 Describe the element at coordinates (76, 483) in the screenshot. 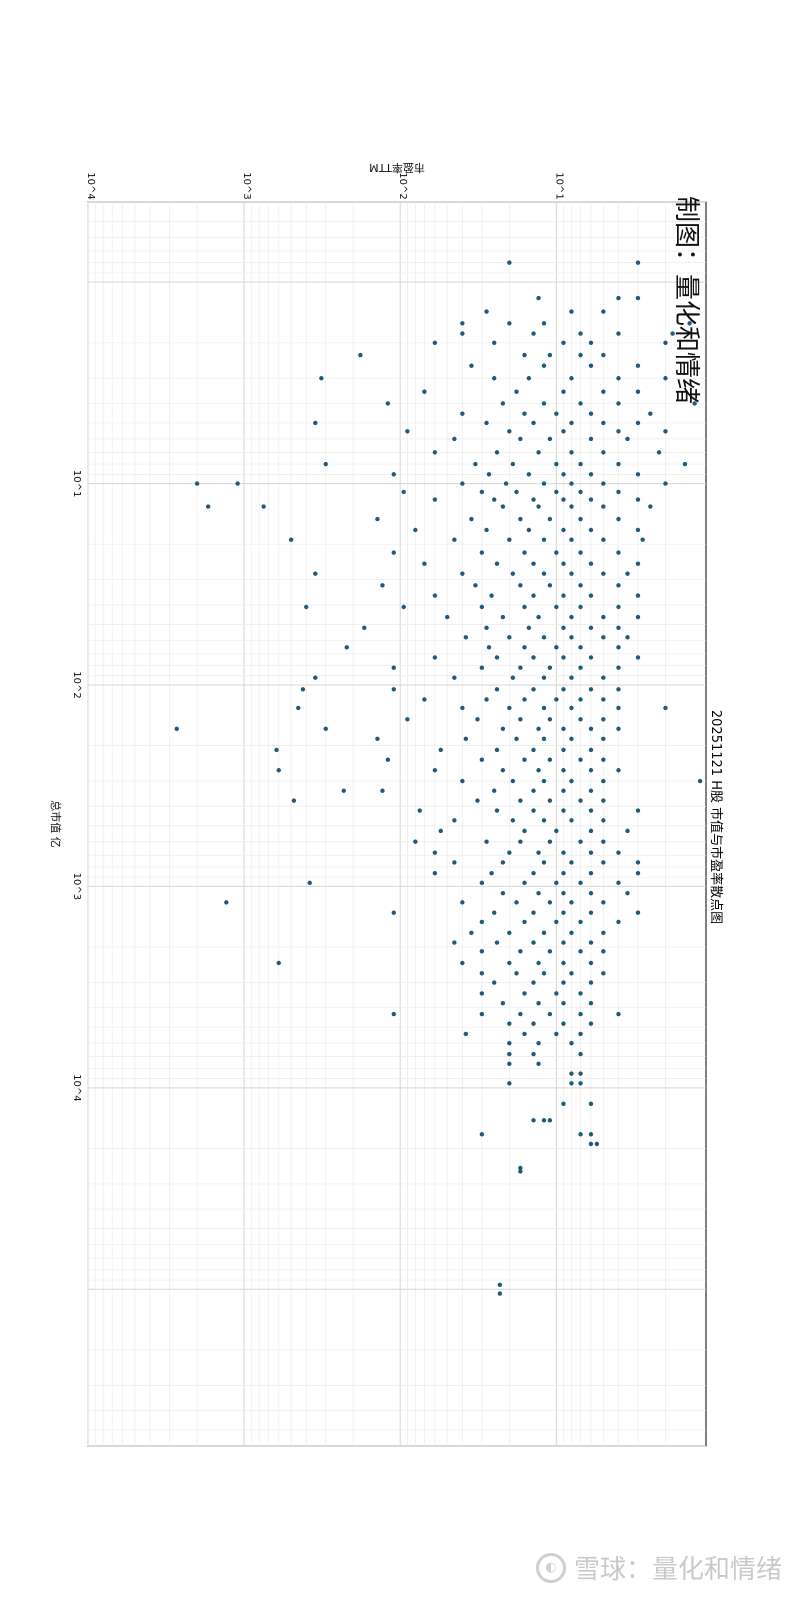

I see `x-tick-label: 10^1` at that location.